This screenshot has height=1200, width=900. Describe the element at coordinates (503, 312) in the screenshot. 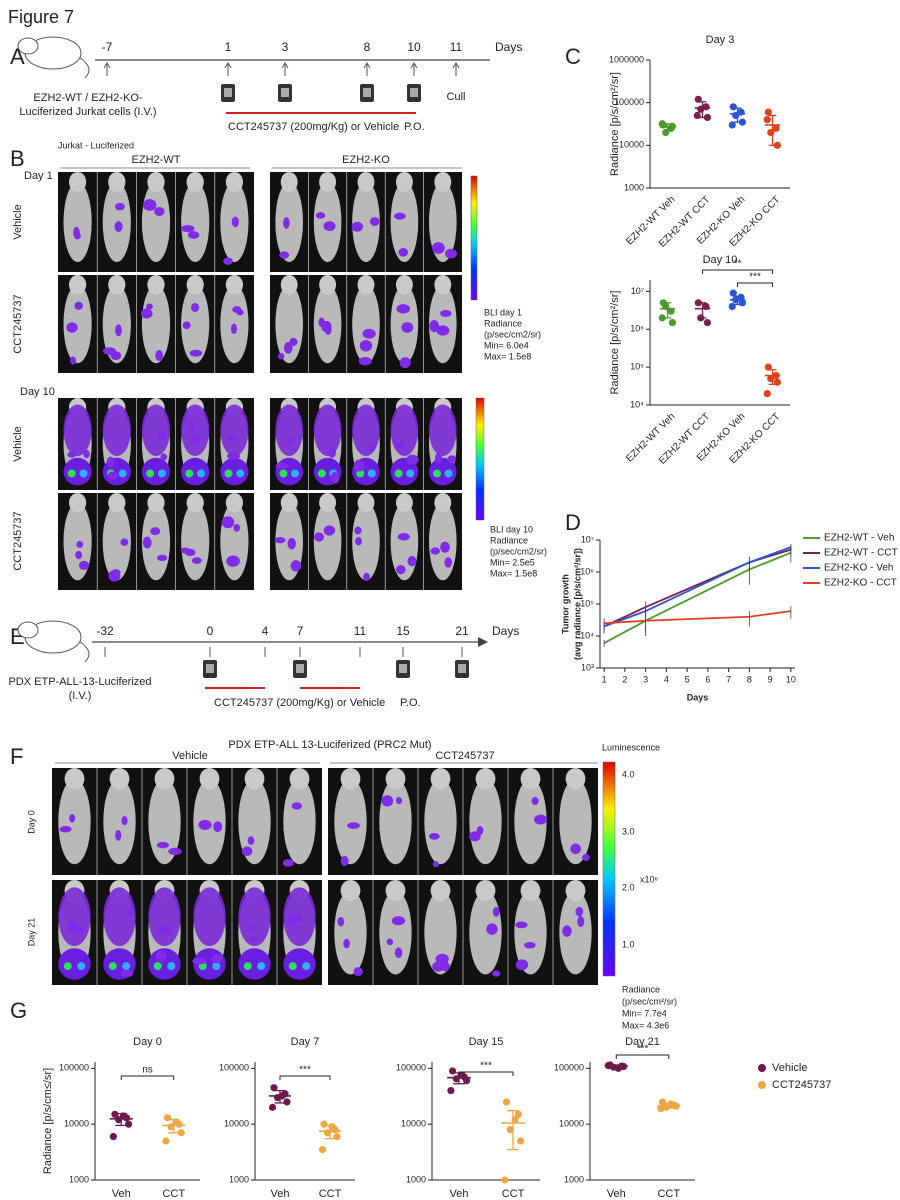

I see `scale-note: BLI day 1` at that location.